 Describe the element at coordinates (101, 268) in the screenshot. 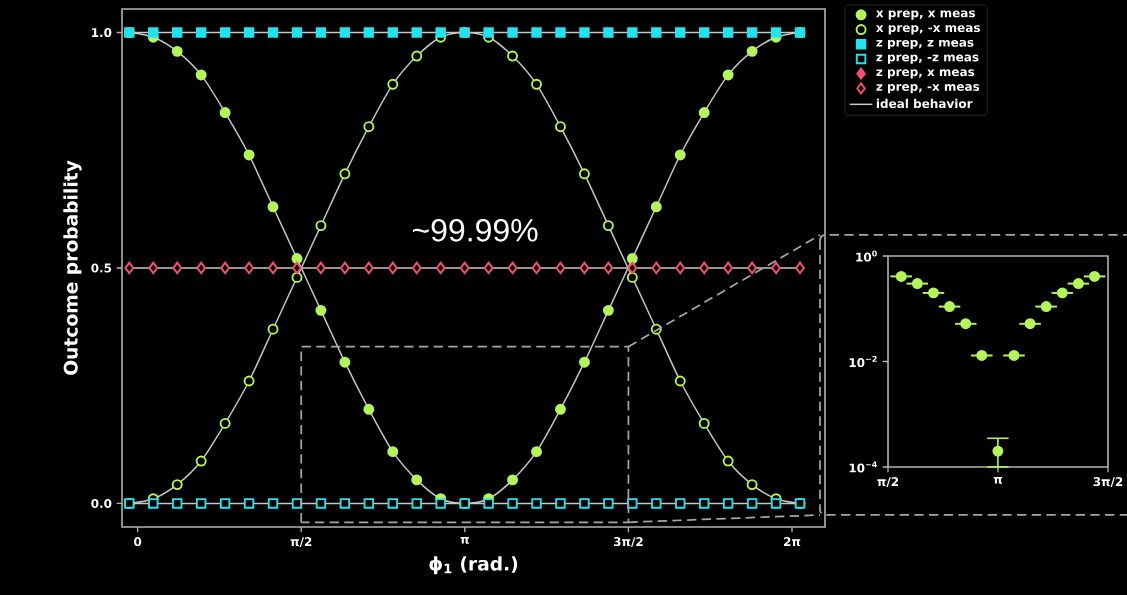

I see `y-tick-label: 0.5` at that location.